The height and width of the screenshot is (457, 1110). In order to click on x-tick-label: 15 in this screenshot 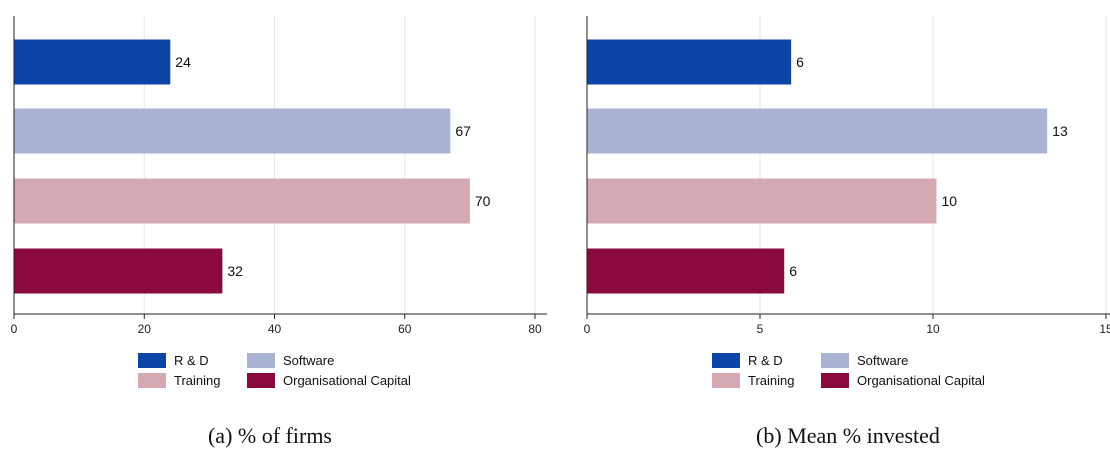, I will do `click(1104, 329)`.